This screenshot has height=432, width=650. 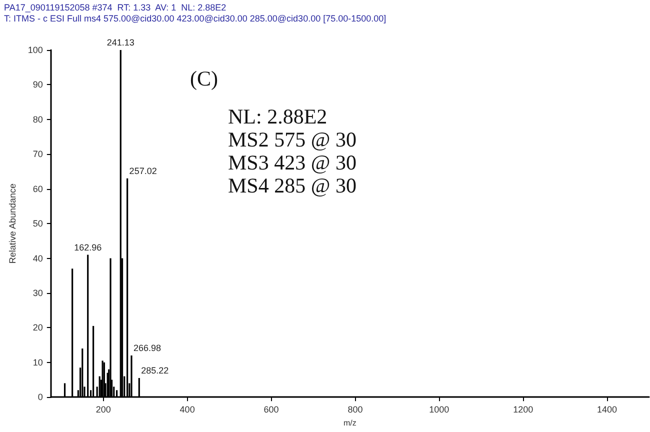 What do you see at coordinates (271, 409) in the screenshot?
I see `x-tick-label: 600` at bounding box center [271, 409].